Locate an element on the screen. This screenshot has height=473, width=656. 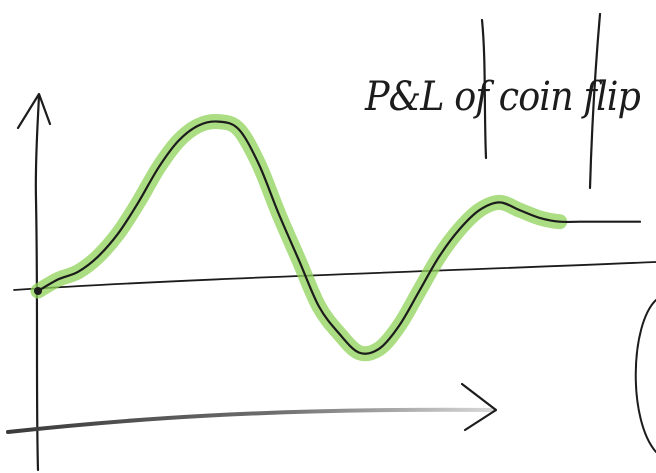
side-circle-arc is located at coordinates (645, 376).